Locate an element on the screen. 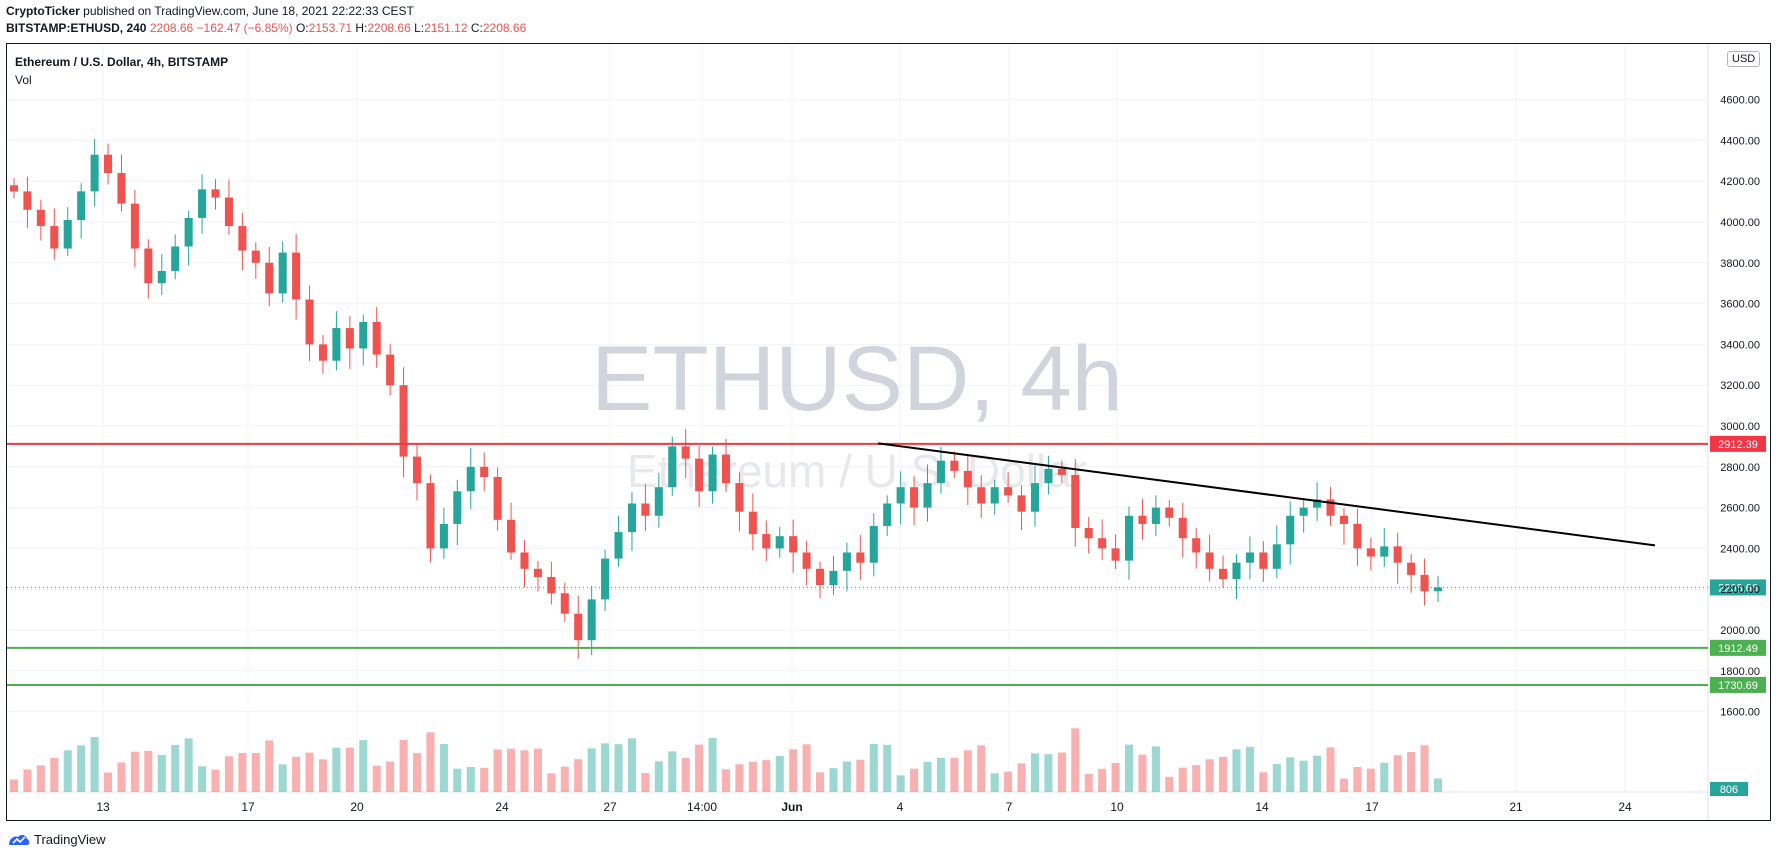  y-tick-label: 3400.00 is located at coordinates (1740, 345).